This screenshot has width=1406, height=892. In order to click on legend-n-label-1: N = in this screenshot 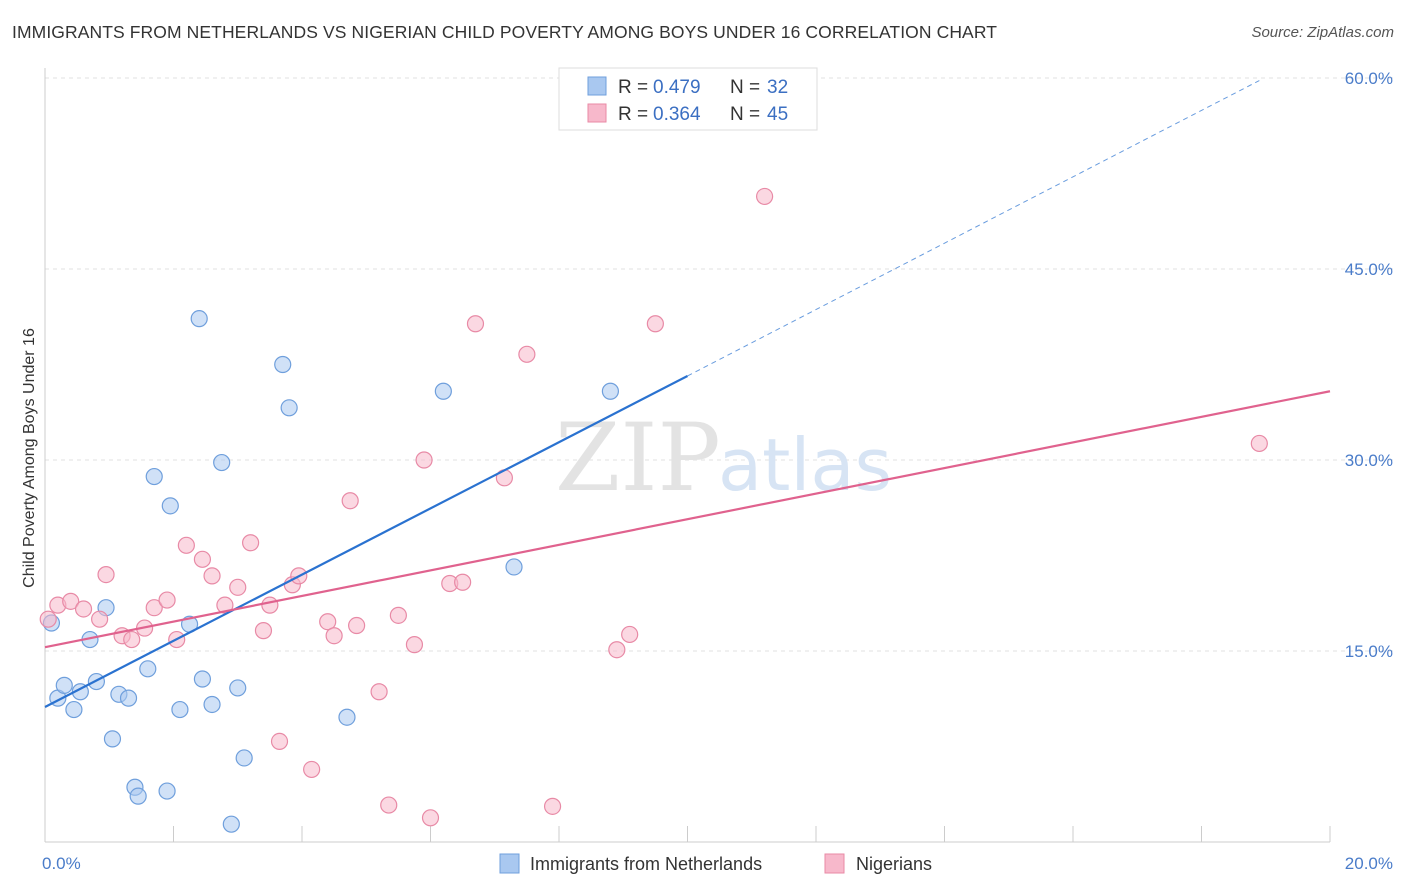, I will do `click(747, 87)`.